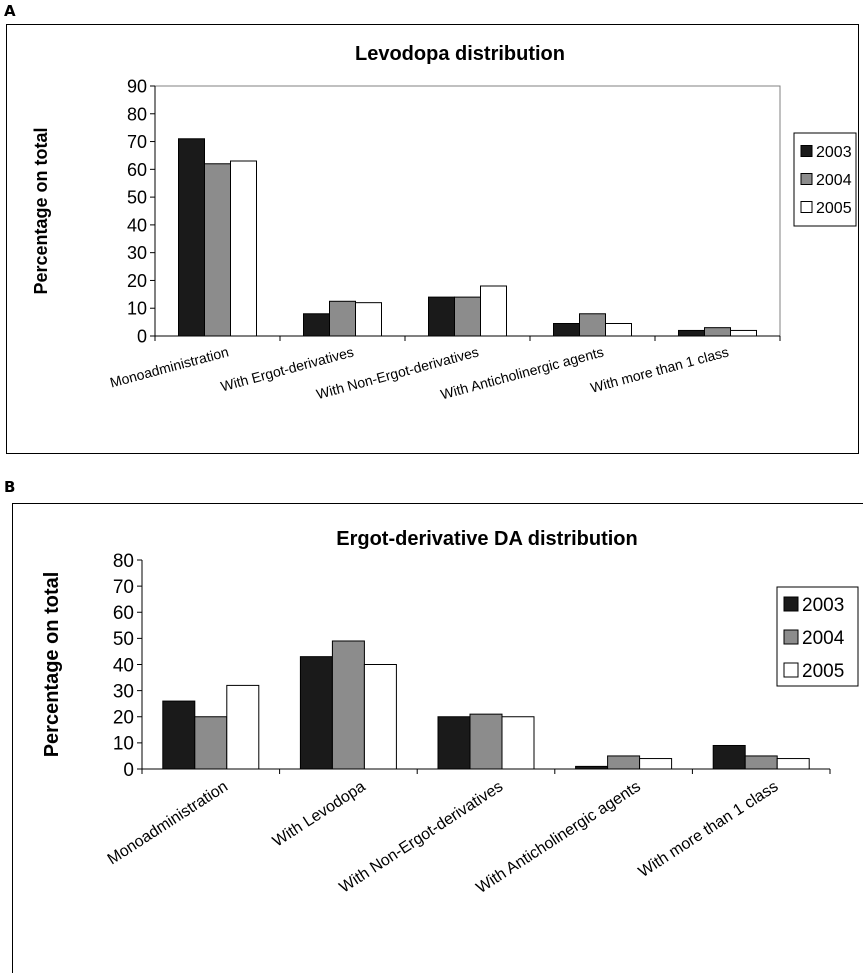  What do you see at coordinates (142, 336) in the screenshot?
I see `chart-a-ytick-label: 0` at bounding box center [142, 336].